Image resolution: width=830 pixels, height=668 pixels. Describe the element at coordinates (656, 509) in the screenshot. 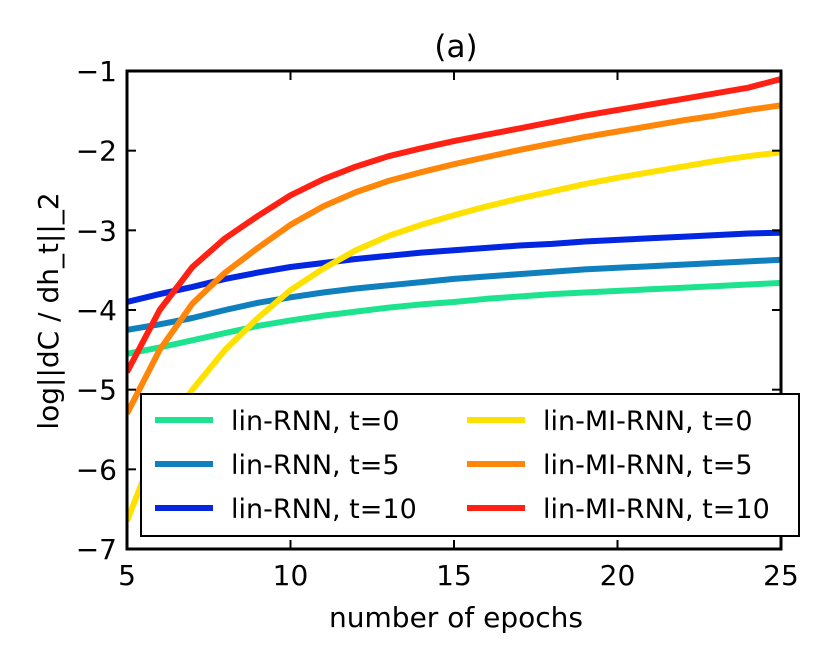

I see `legend-label: lin-MI-RNN, t=10` at that location.